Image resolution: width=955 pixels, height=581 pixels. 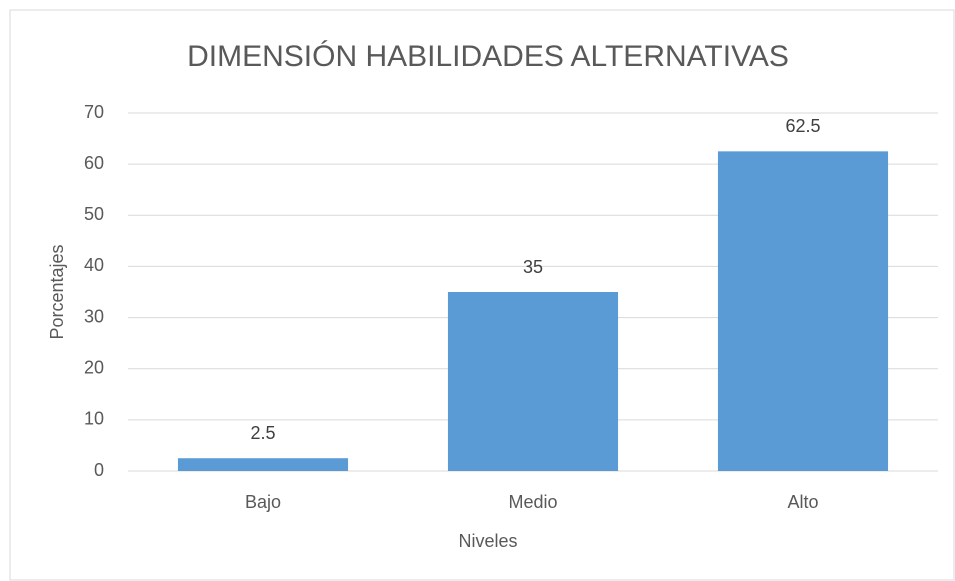 I want to click on data-label: 2.5, so click(x=262, y=433).